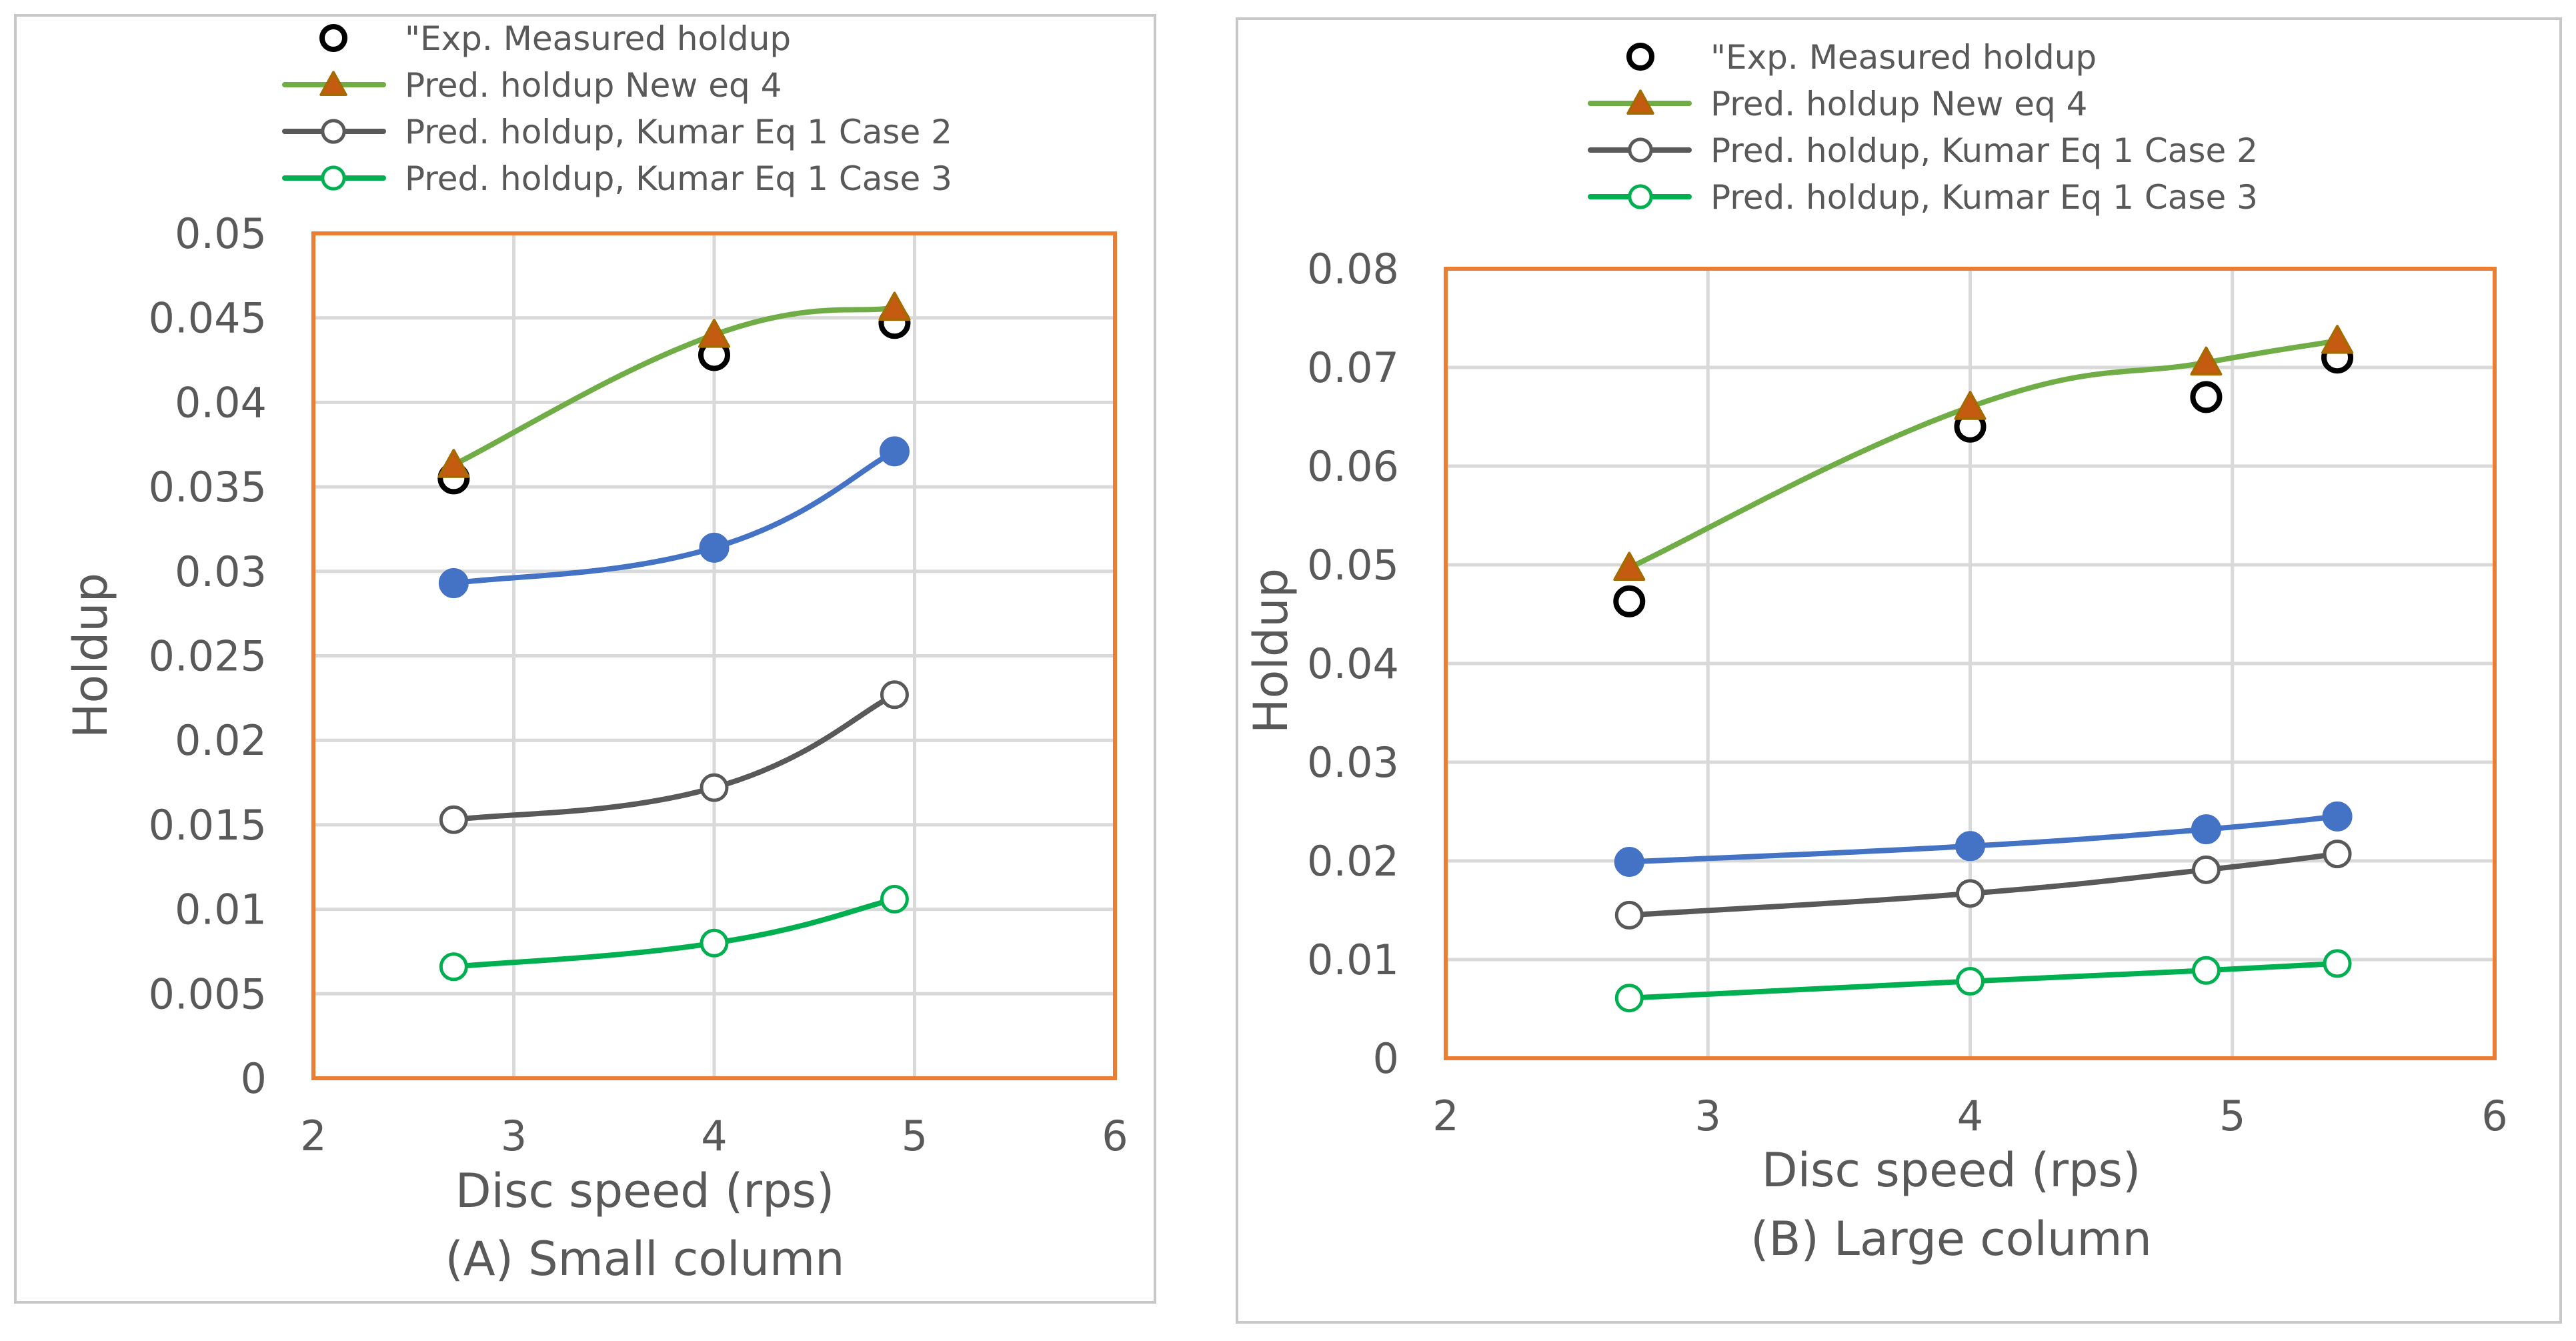  Describe the element at coordinates (1353, 368) in the screenshot. I see `y-tick-label: 0.07` at that location.